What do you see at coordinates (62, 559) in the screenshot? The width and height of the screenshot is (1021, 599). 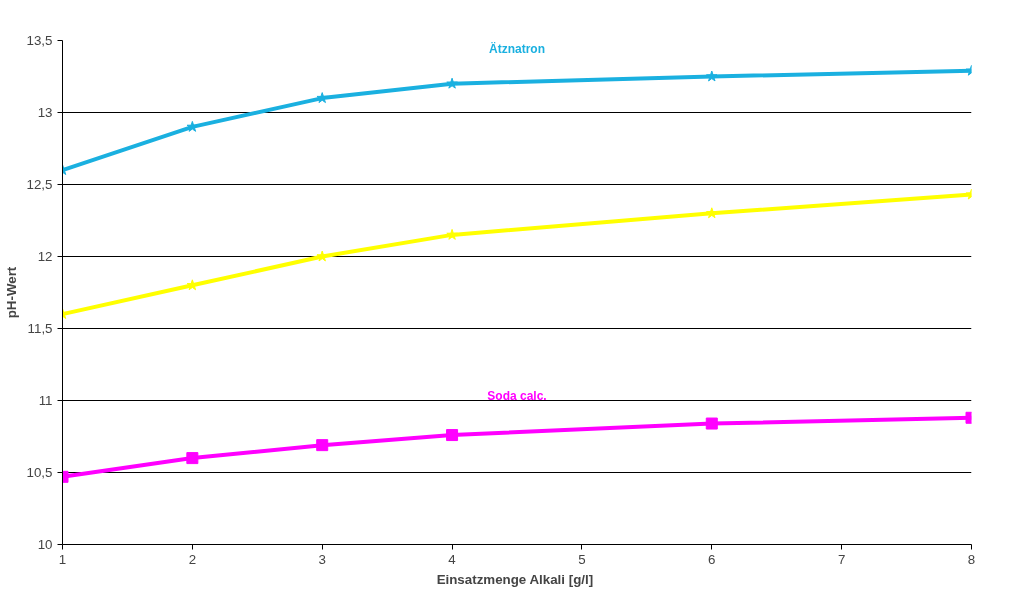 I see `x-tick-label: 1` at bounding box center [62, 559].